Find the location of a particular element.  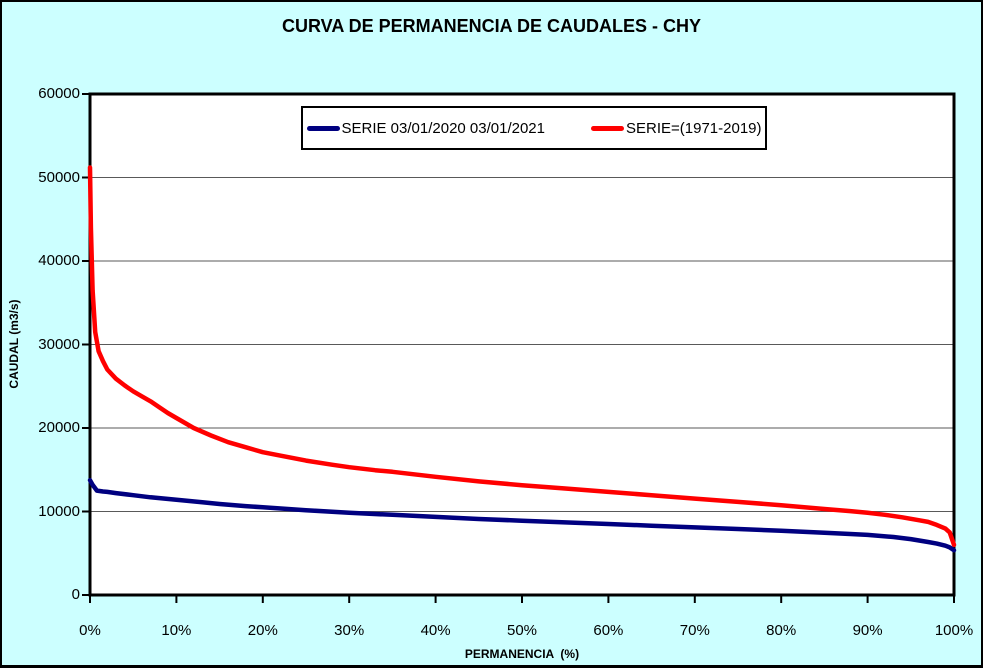

y-tick-label: 50000 is located at coordinates (59, 177).